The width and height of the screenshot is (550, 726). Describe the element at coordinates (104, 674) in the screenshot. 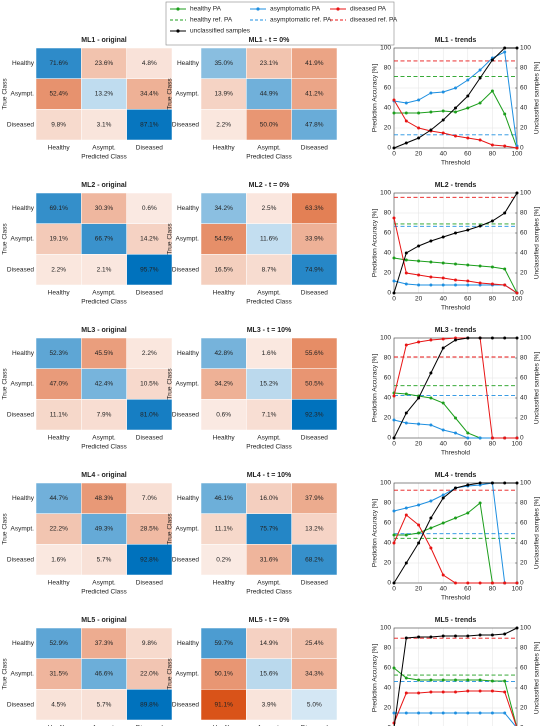

I see `cell-label: 46.6%` at that location.